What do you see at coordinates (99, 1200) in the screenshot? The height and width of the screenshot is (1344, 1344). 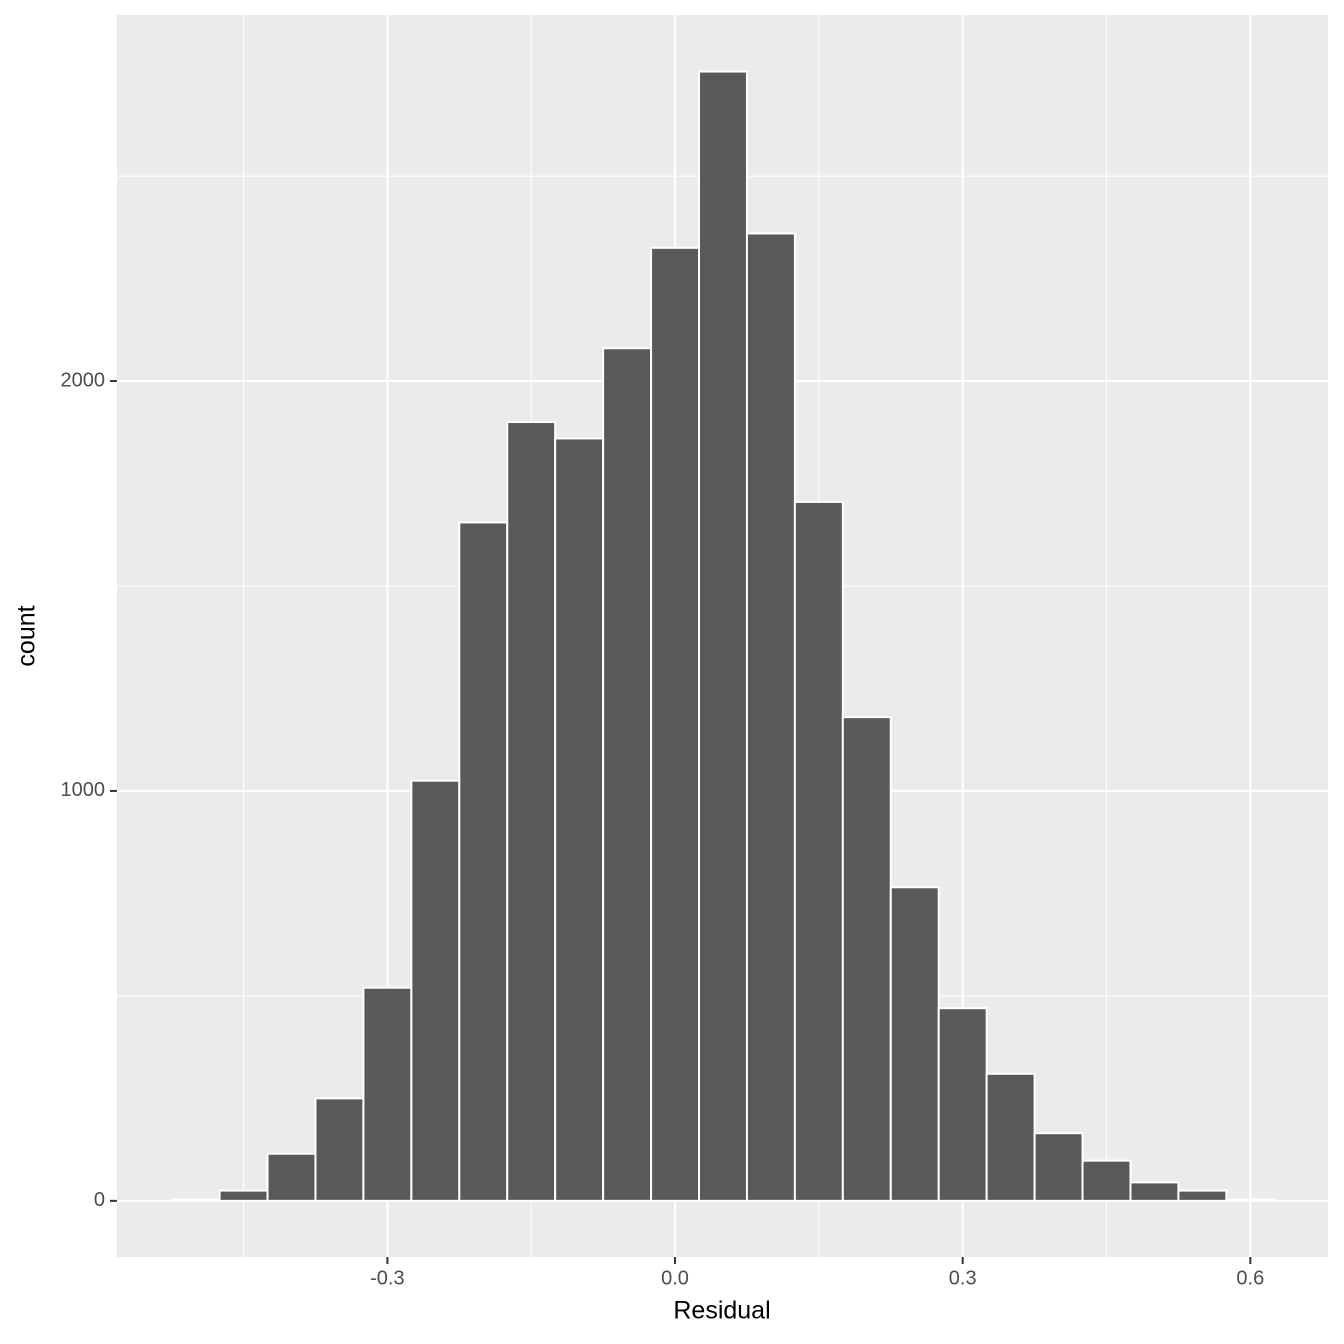 I see `y-tick-label: 0` at bounding box center [99, 1200].